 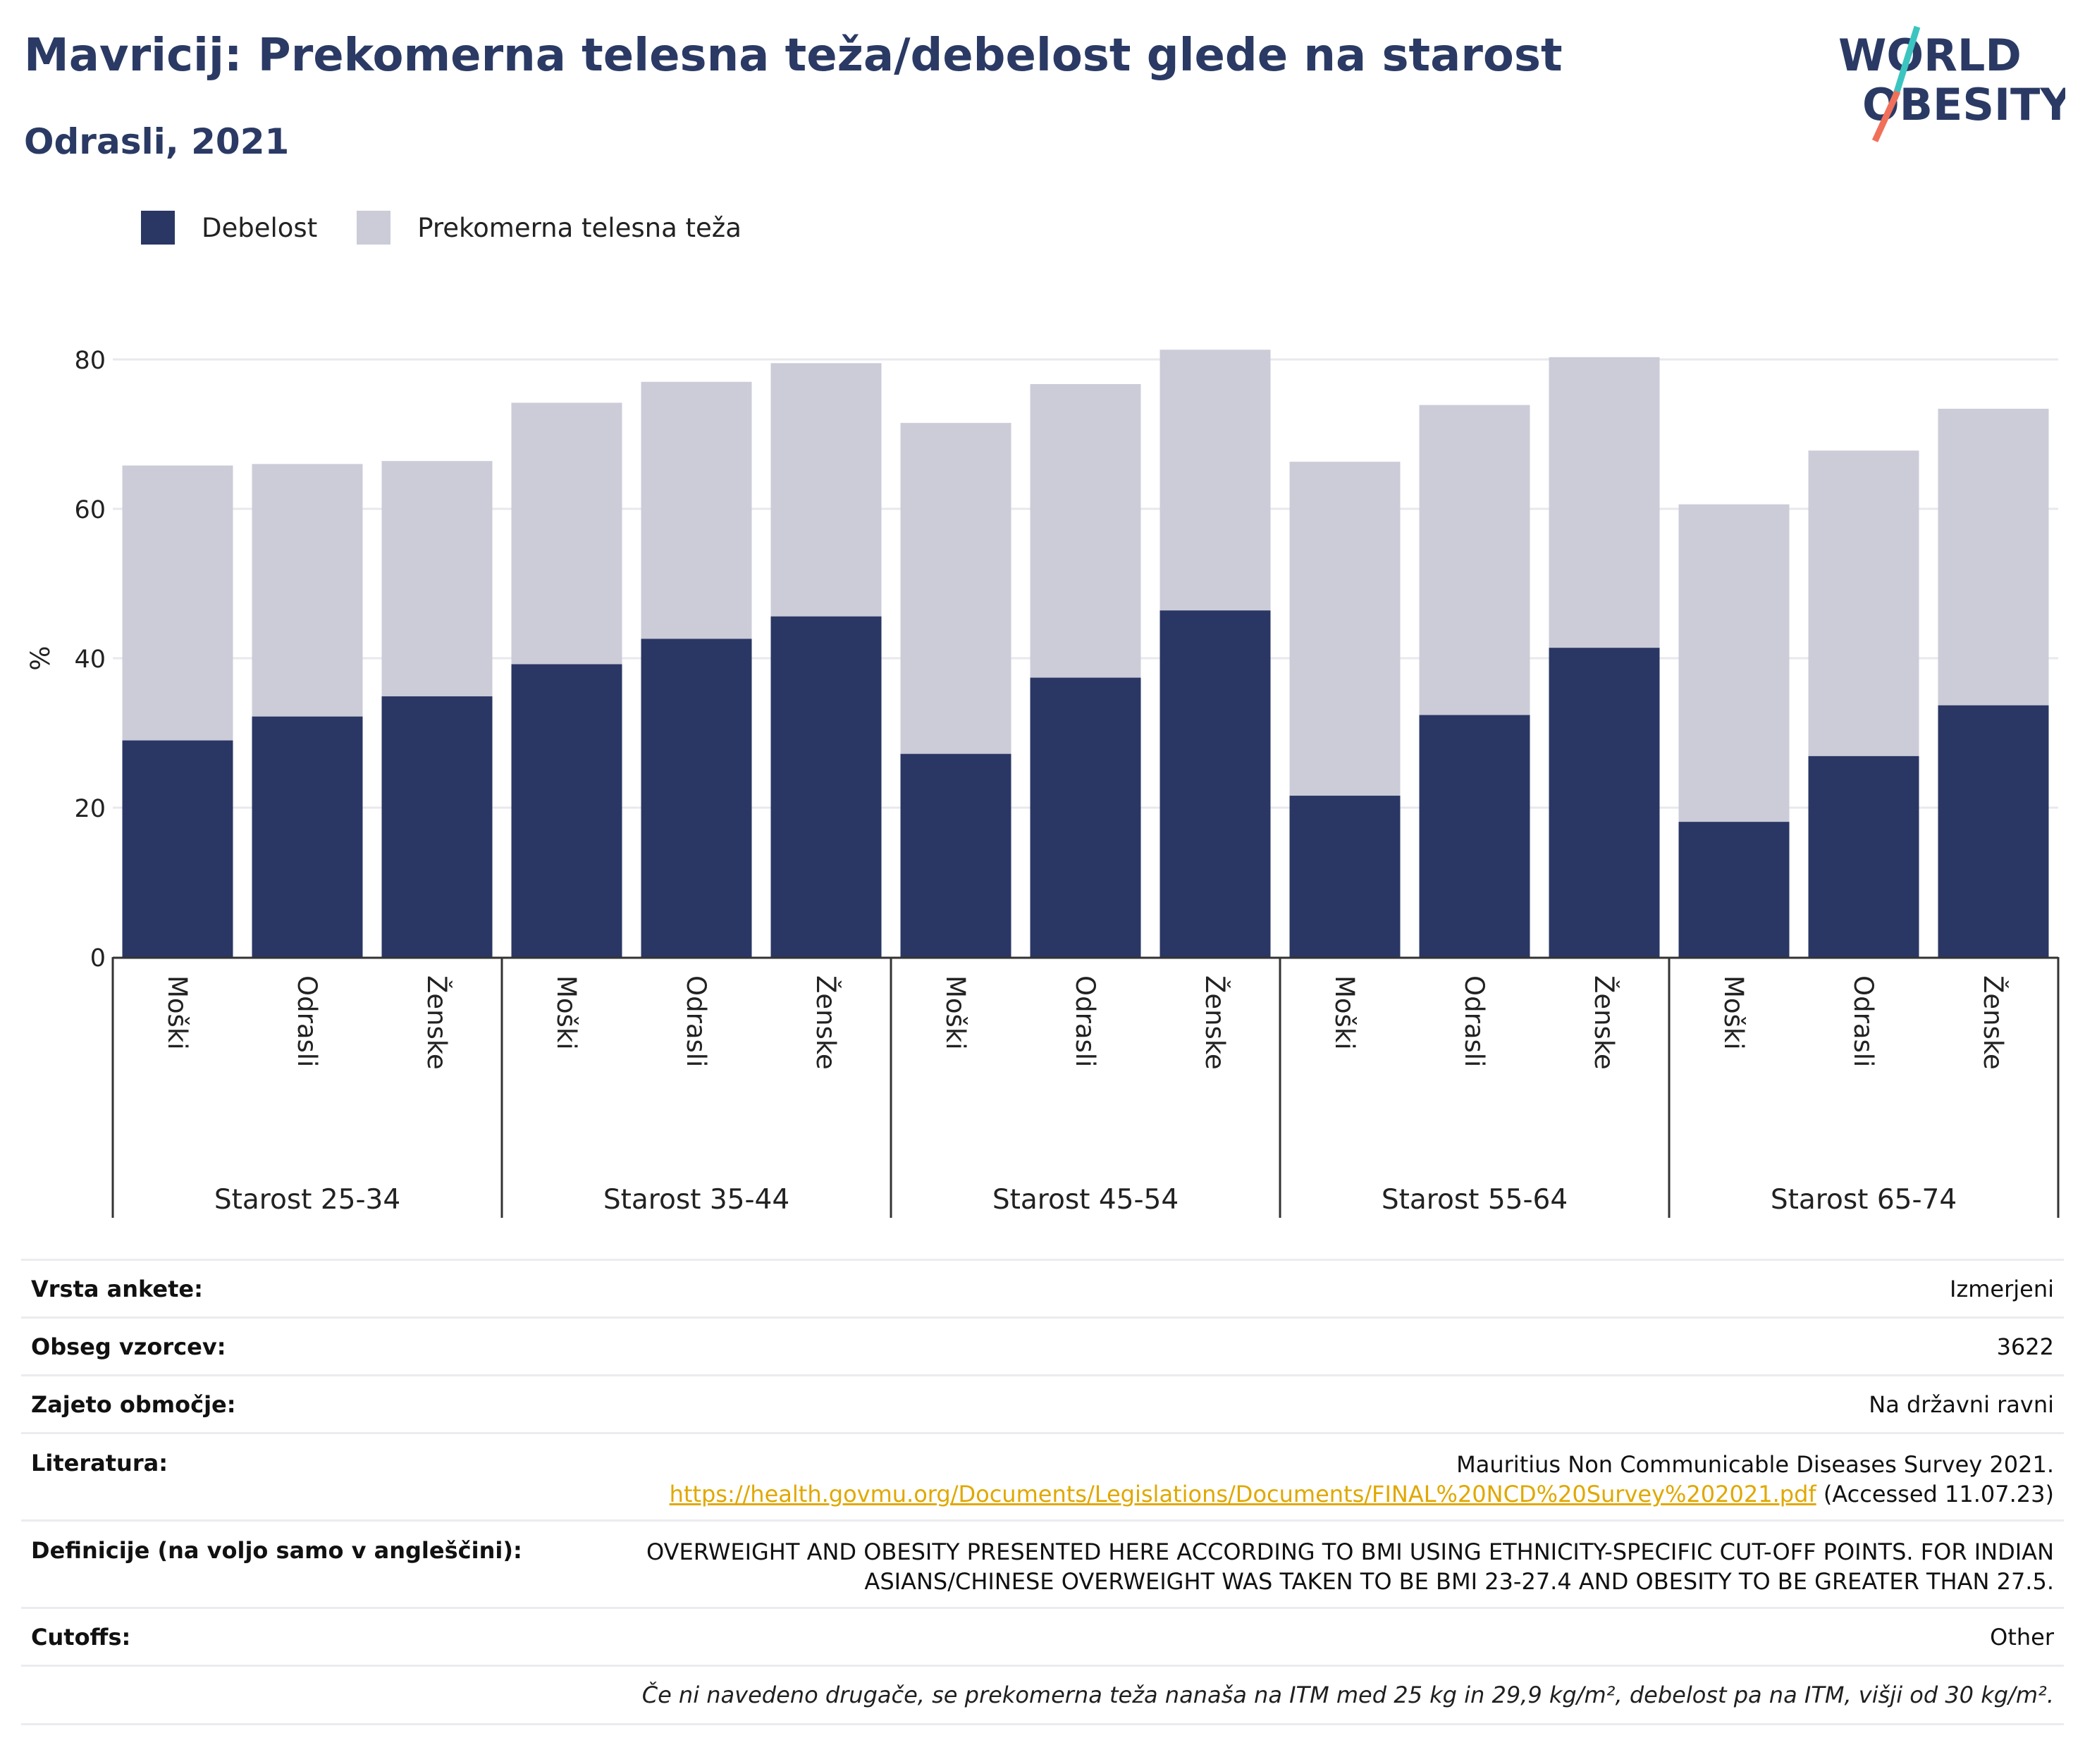 I want to click on survey-type-key: Vrsta ankete:, so click(x=117, y=1288).